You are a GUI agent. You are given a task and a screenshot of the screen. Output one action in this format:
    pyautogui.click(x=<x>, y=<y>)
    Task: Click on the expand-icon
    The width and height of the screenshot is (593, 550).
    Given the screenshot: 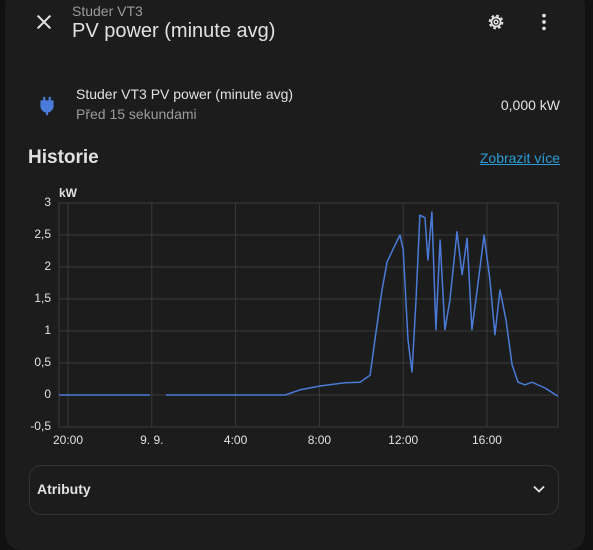 What is the action you would take?
    pyautogui.click(x=539, y=489)
    